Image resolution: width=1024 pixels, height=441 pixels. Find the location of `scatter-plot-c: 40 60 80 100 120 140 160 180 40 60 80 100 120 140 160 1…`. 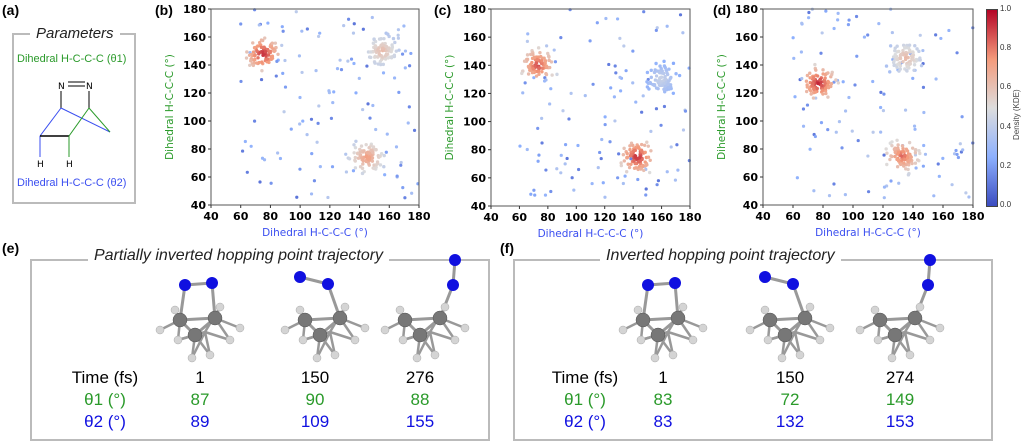

scatter-plot-c: 40 60 80 100 120 140 160 180 40 60 80 100 120 140 160 1… is located at coordinates (573, 121).